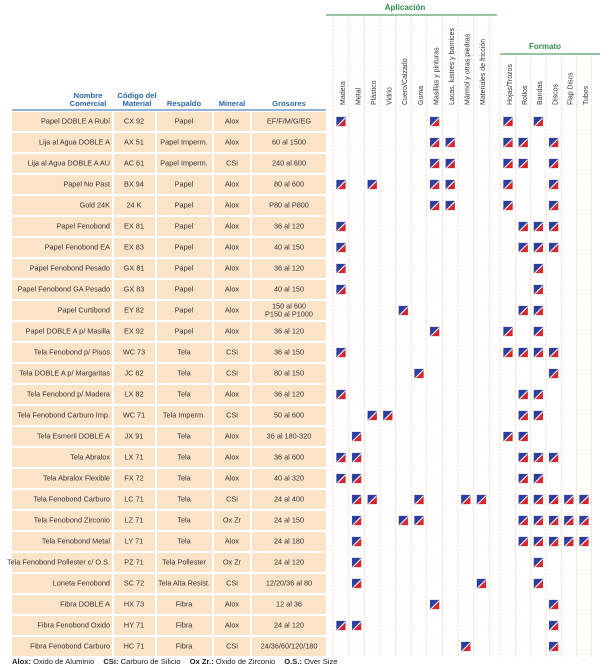  I want to click on column-header: Nombre, so click(88, 95).